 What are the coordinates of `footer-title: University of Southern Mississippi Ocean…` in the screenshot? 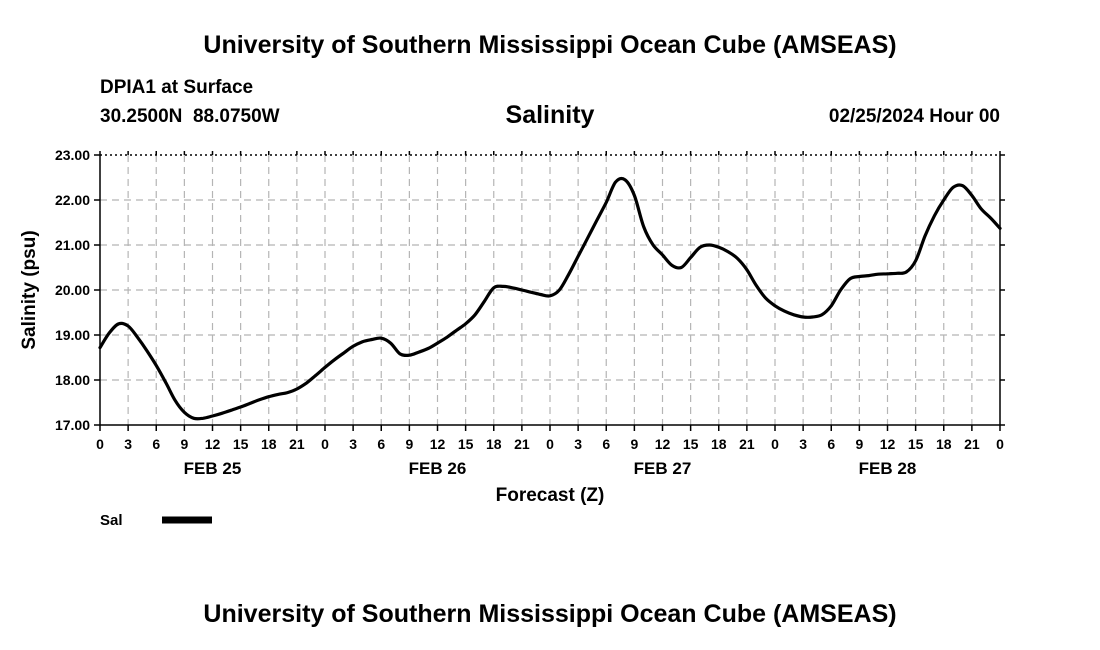 It's located at (550, 614).